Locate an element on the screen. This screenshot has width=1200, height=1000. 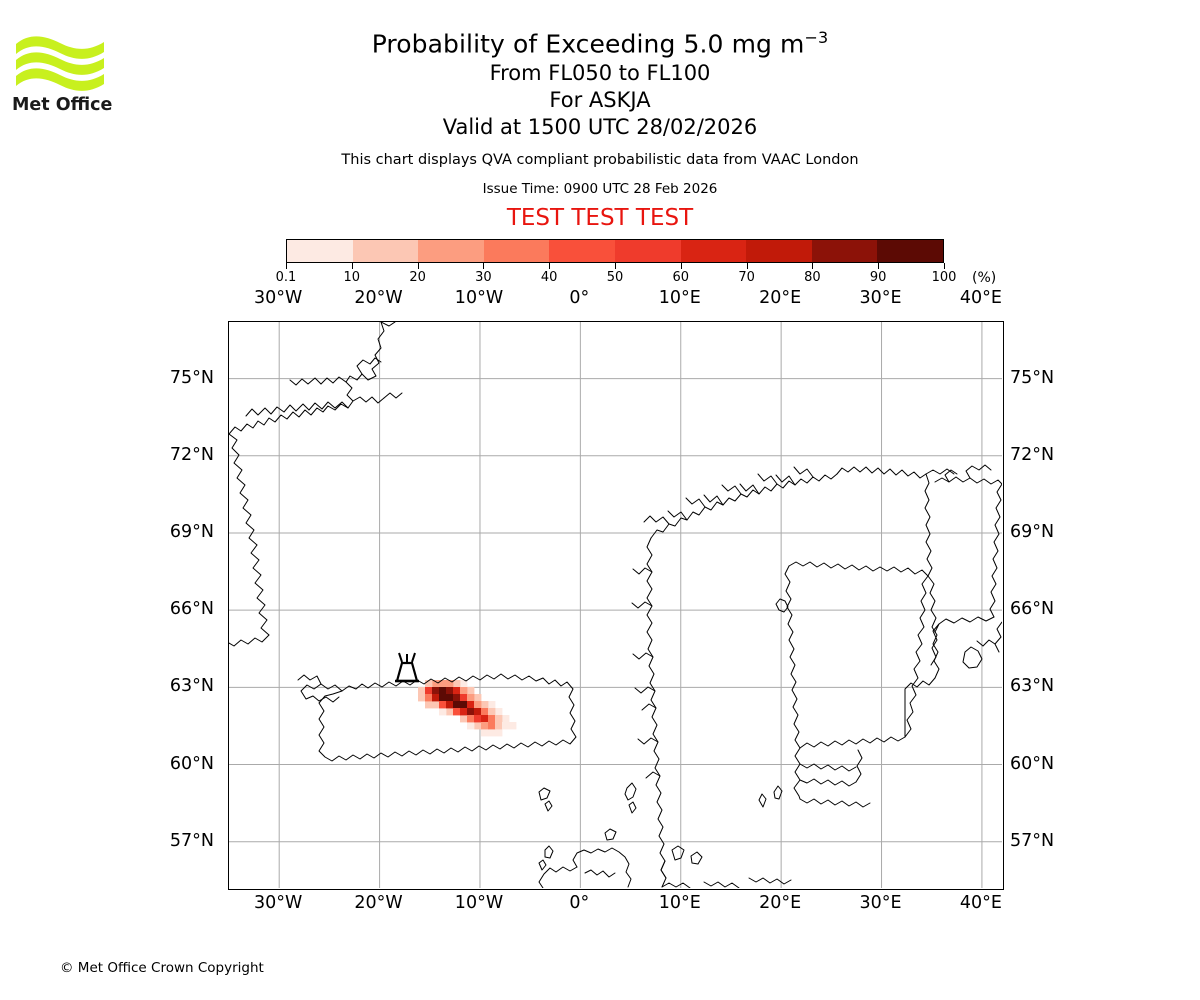
longitude-tick-label: 40°E is located at coordinates (980, 298).